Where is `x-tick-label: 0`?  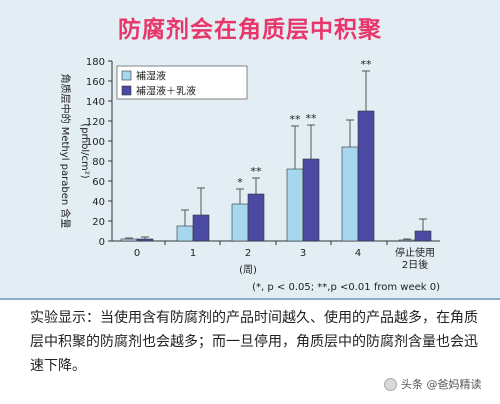
x-tick-label: 0 is located at coordinates (137, 253).